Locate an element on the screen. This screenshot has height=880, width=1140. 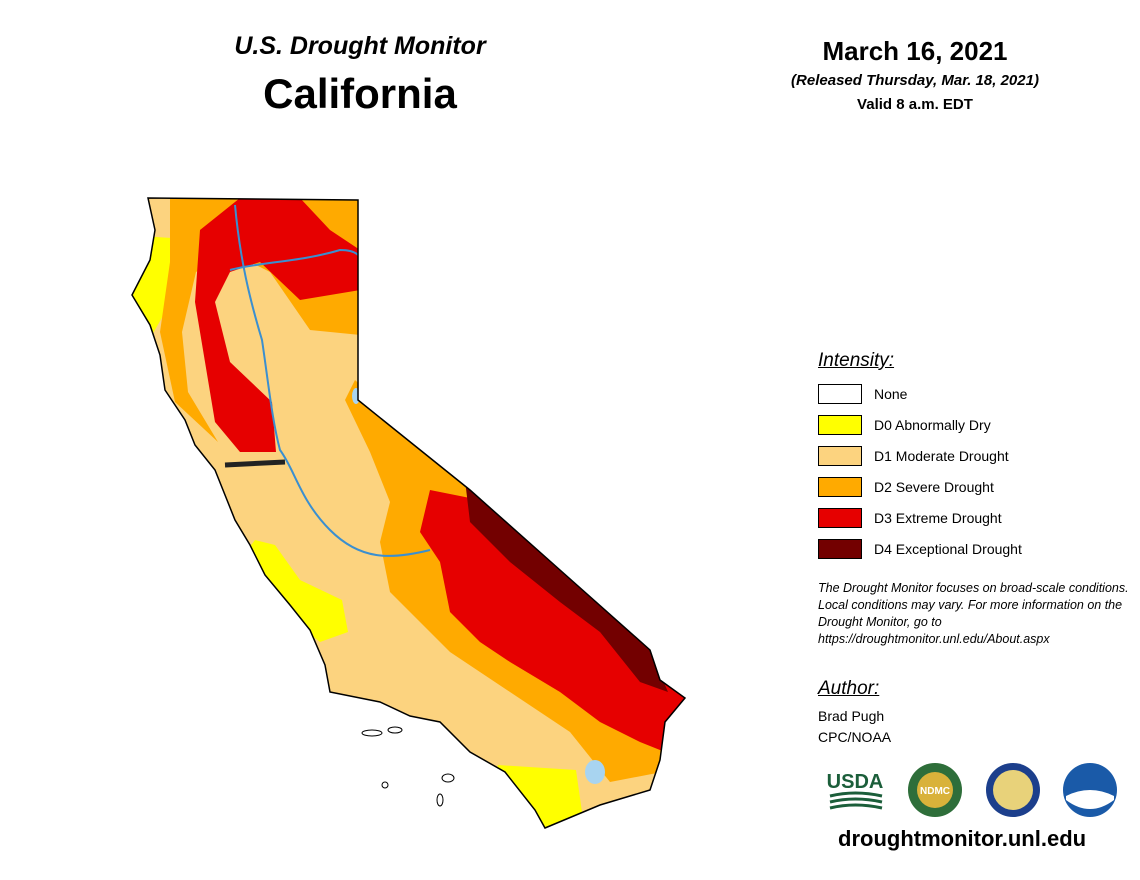
legend-item: None is located at coordinates (862, 394).